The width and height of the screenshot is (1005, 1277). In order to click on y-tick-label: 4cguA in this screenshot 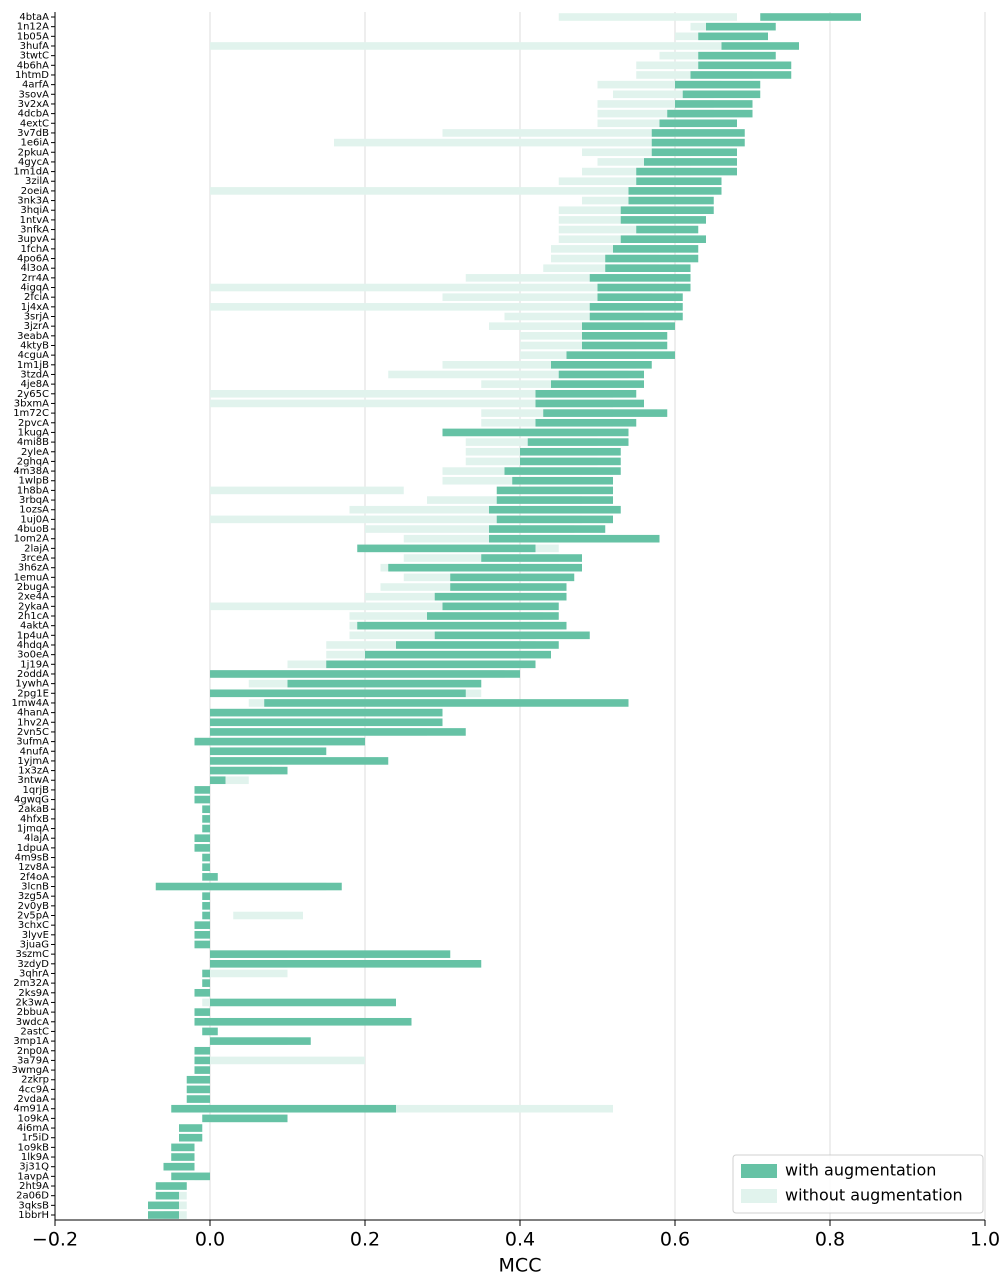, I will do `click(34, 355)`.